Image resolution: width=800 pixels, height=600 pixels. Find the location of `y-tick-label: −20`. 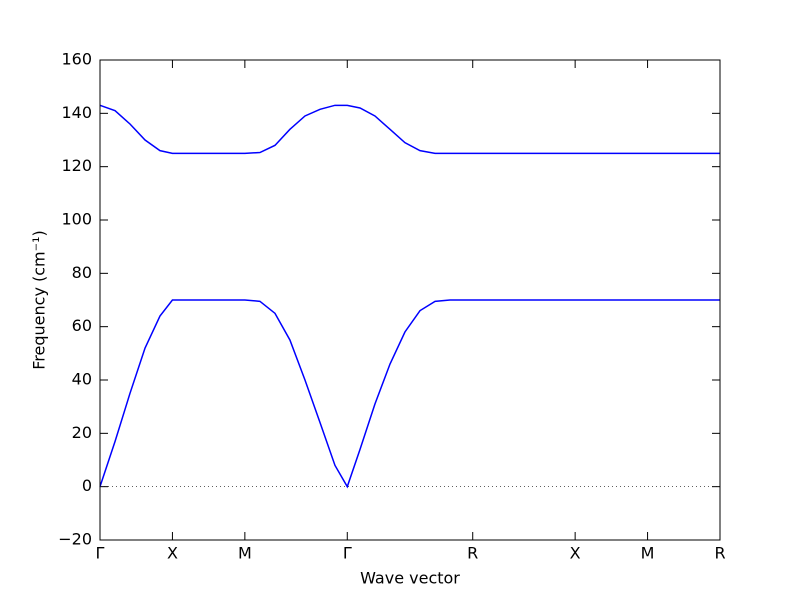

y-tick-label: −20 is located at coordinates (75, 539).